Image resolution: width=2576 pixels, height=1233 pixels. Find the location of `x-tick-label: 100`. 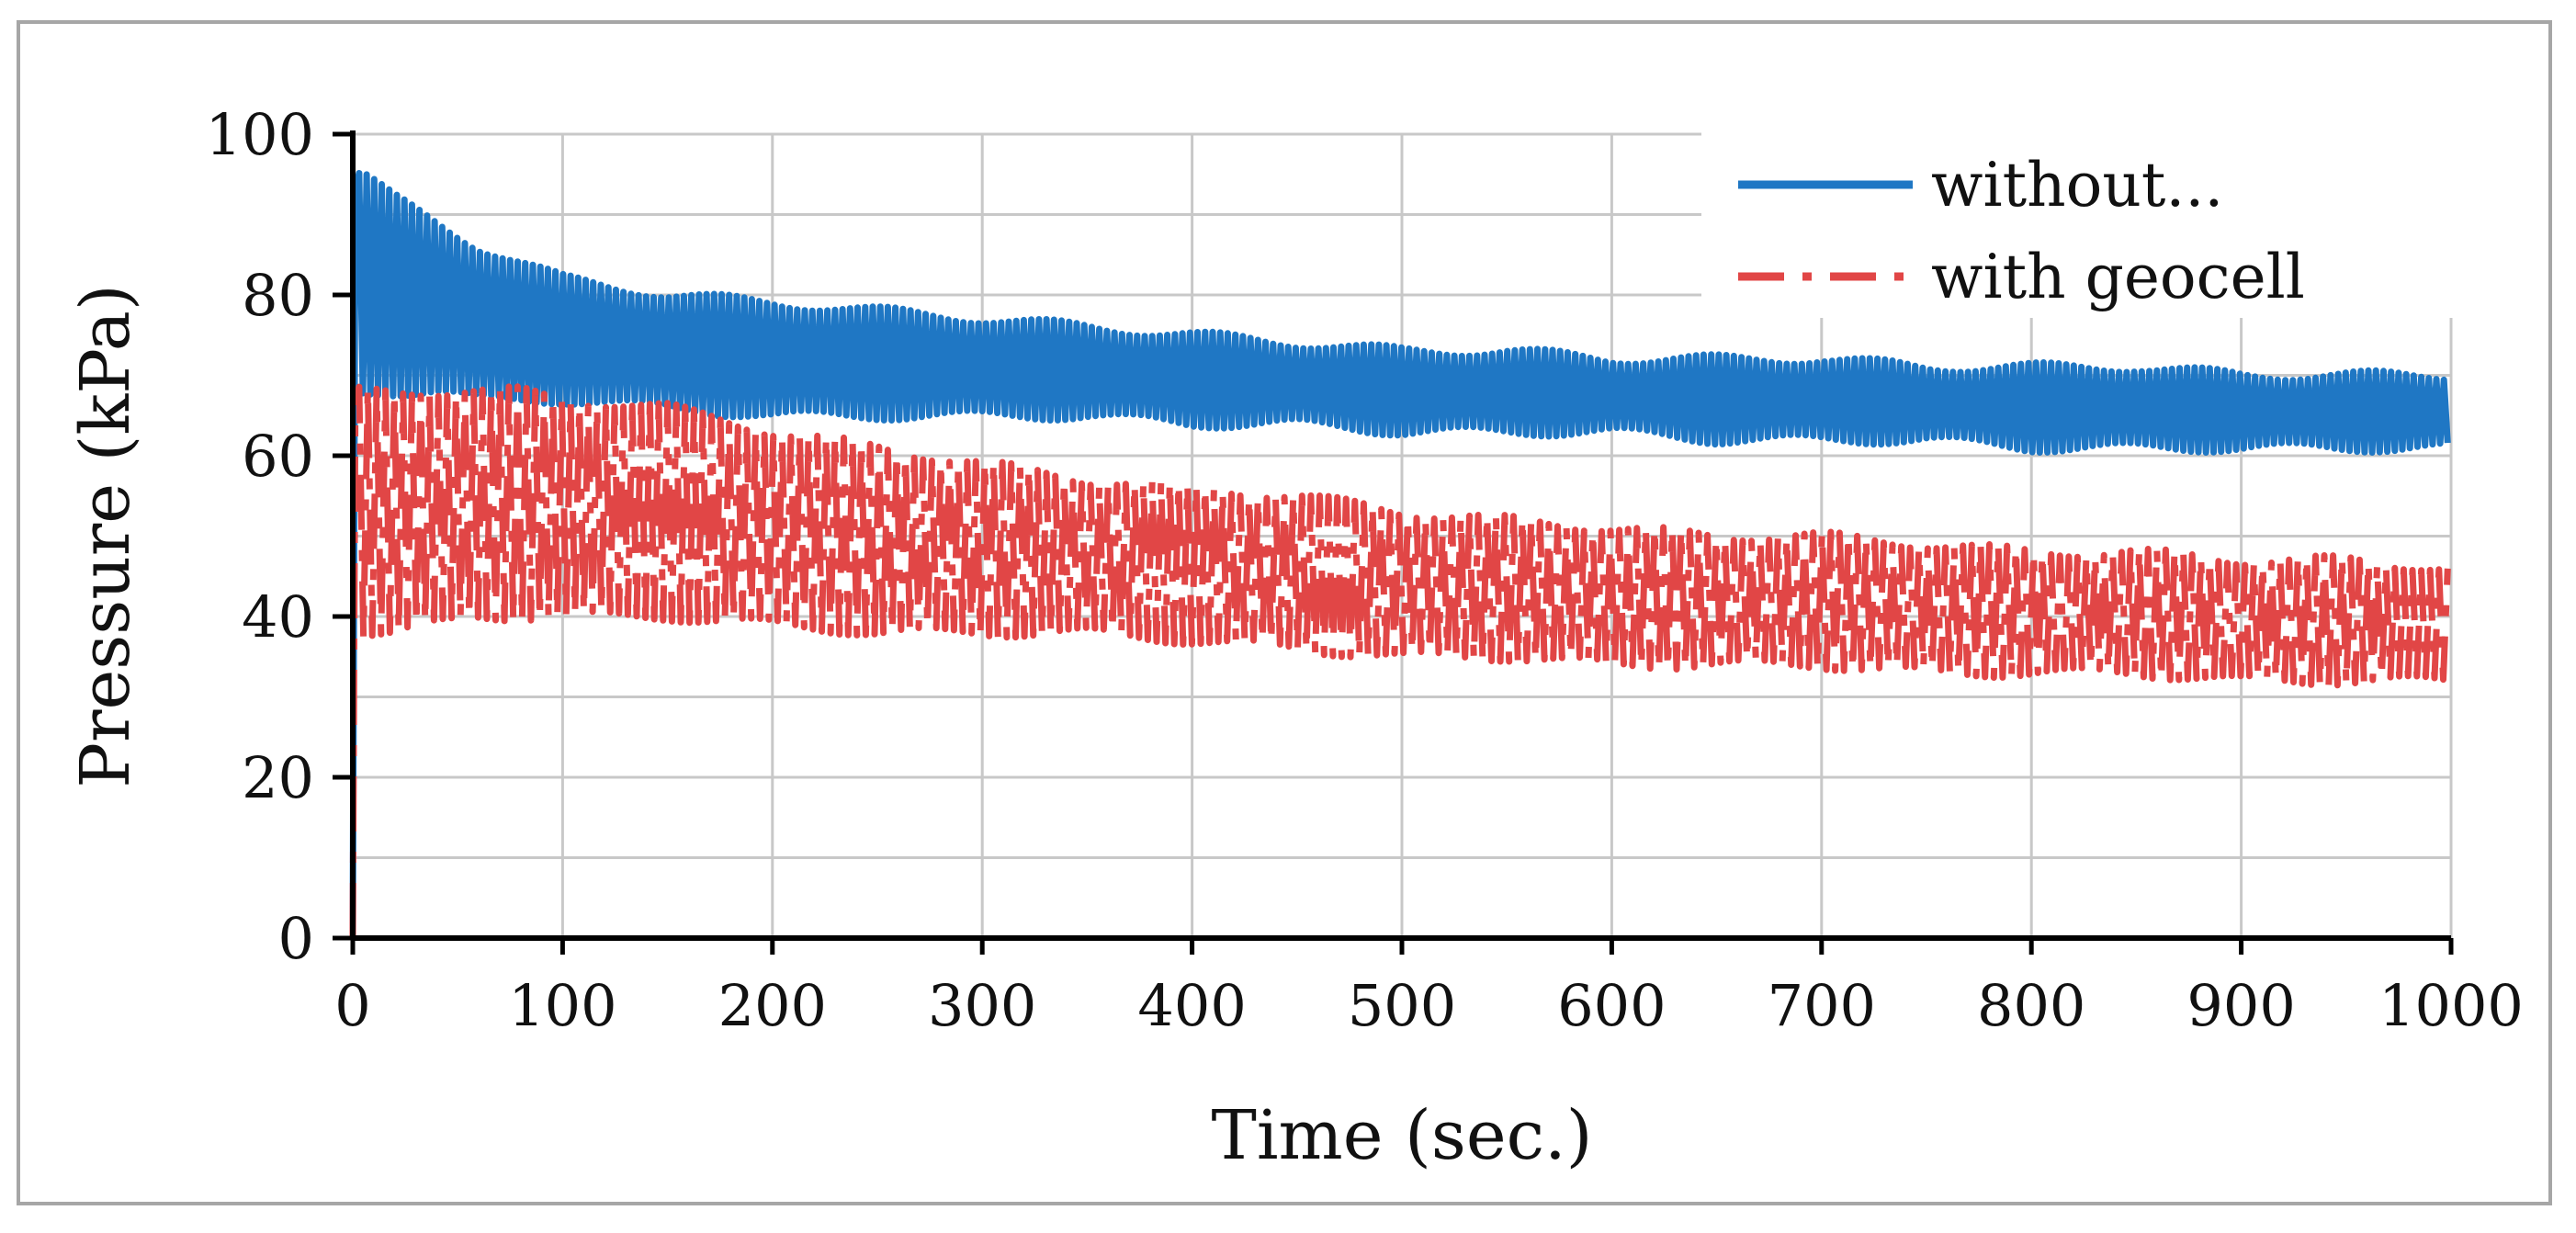

x-tick-label: 100 is located at coordinates (562, 1005).